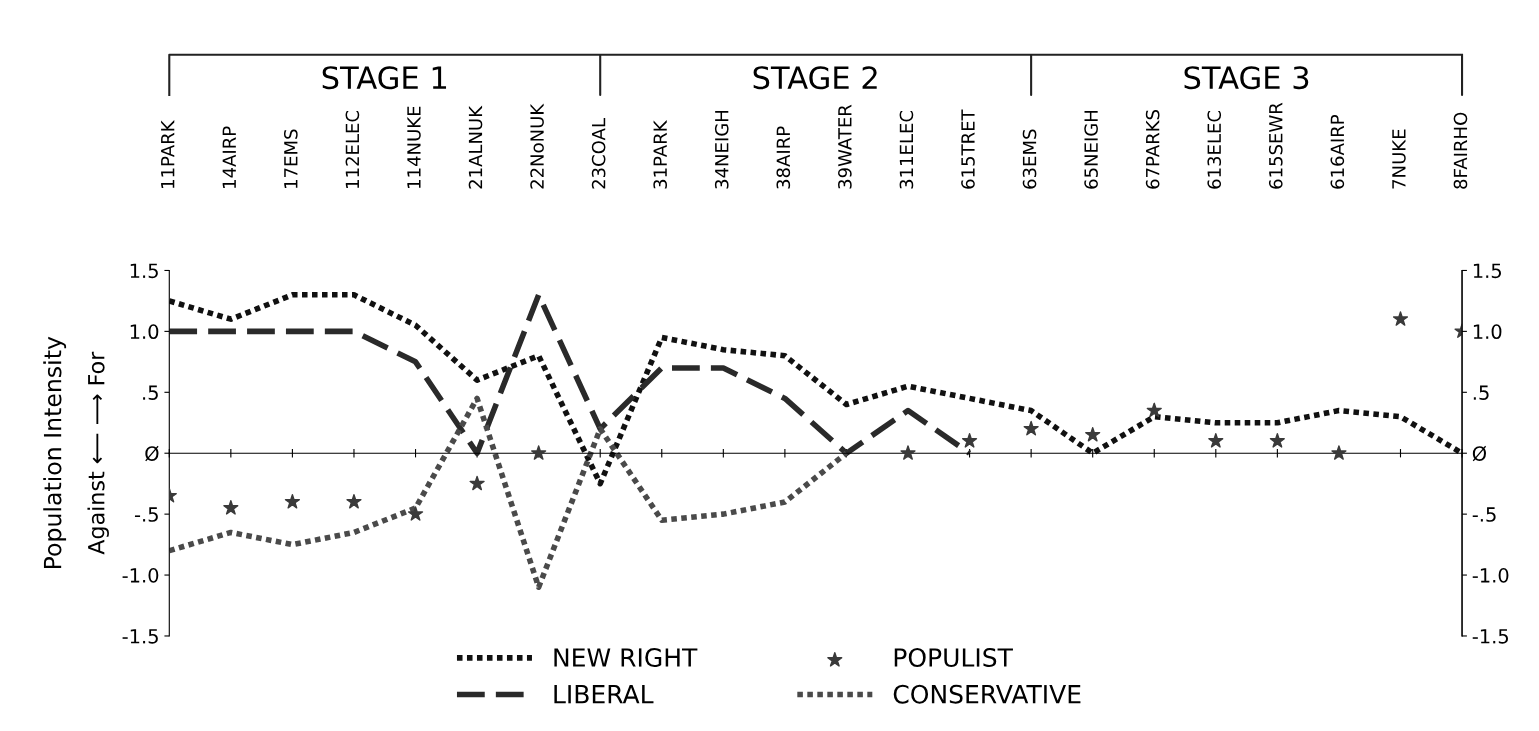 The width and height of the screenshot is (1539, 731). I want to click on x-tick-label: 112ELEC, so click(352, 149).